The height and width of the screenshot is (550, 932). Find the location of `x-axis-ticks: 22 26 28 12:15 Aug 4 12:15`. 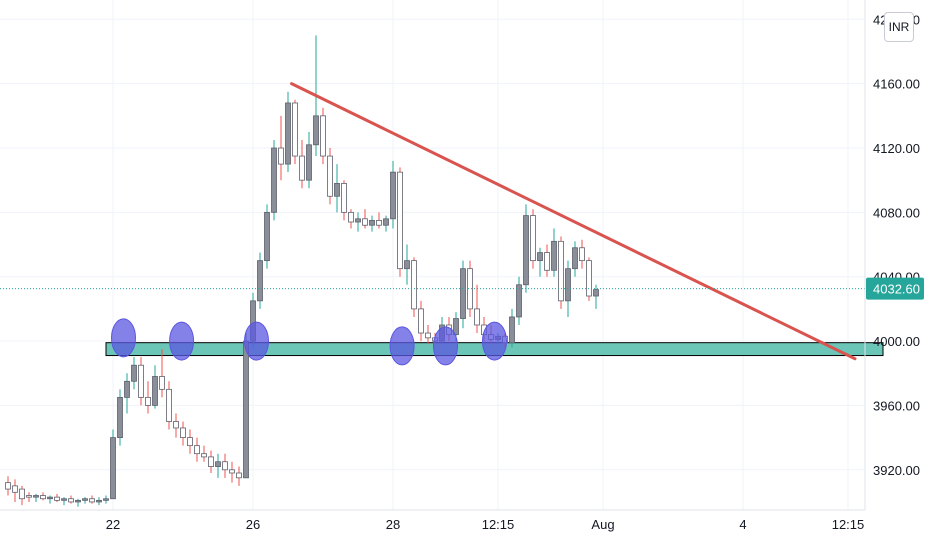

x-axis-ticks: 22 26 28 12:15 Aug 4 12:15 is located at coordinates (485, 524).